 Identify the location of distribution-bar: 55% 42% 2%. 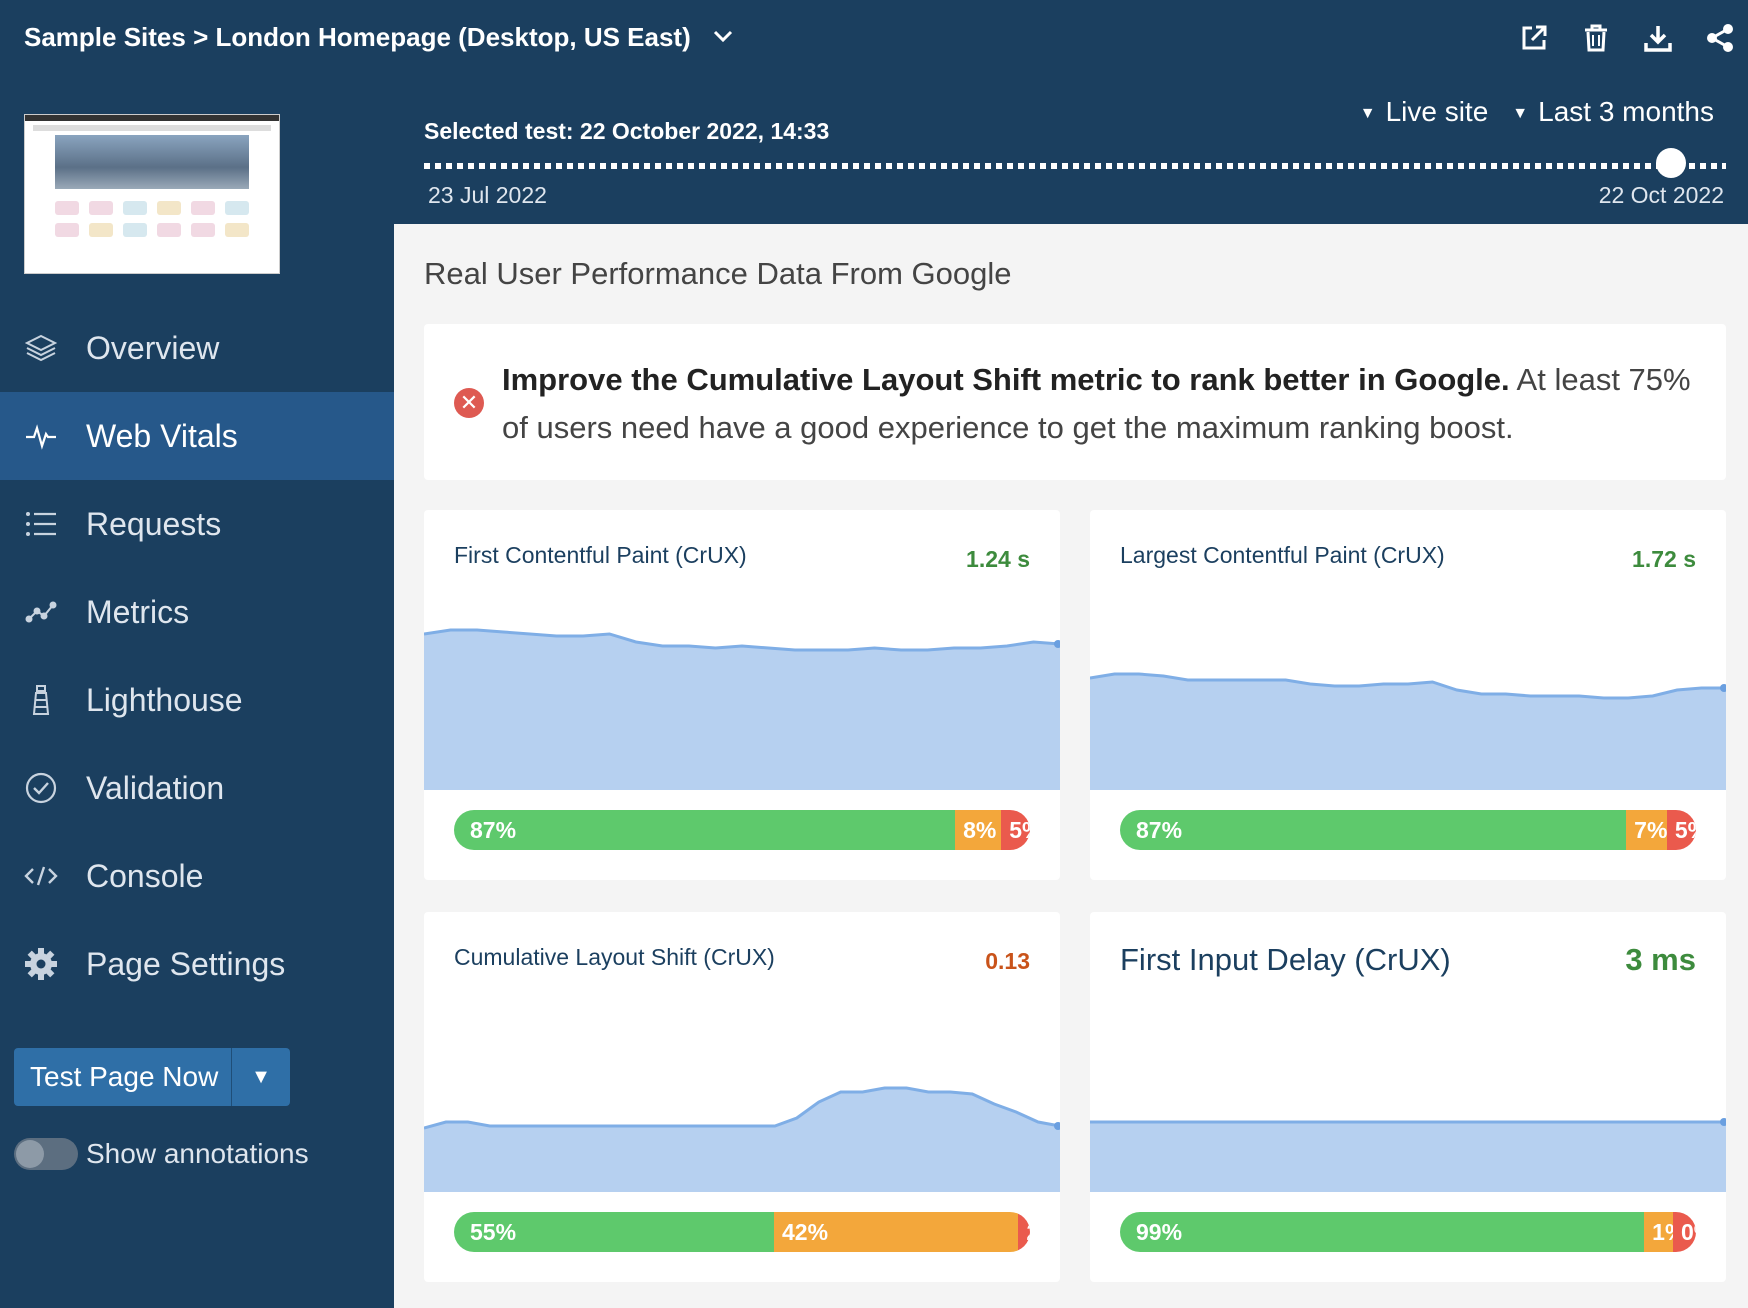
(742, 1232).